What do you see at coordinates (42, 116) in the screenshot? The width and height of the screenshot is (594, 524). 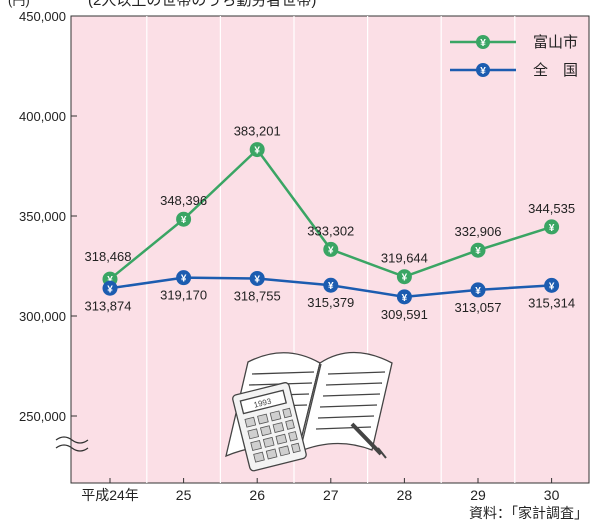 I see `y-tick-label: 400,000` at bounding box center [42, 116].